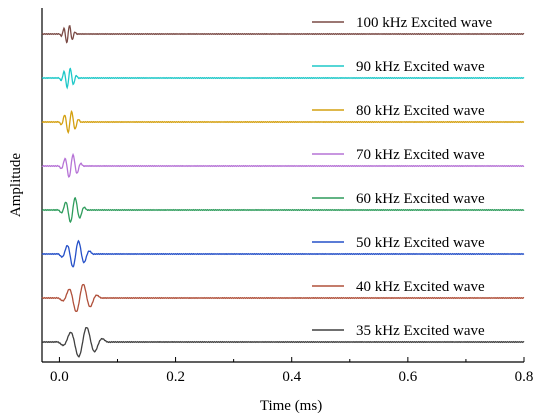  What do you see at coordinates (524, 377) in the screenshot?
I see `x-tick-label: 0.8` at bounding box center [524, 377].